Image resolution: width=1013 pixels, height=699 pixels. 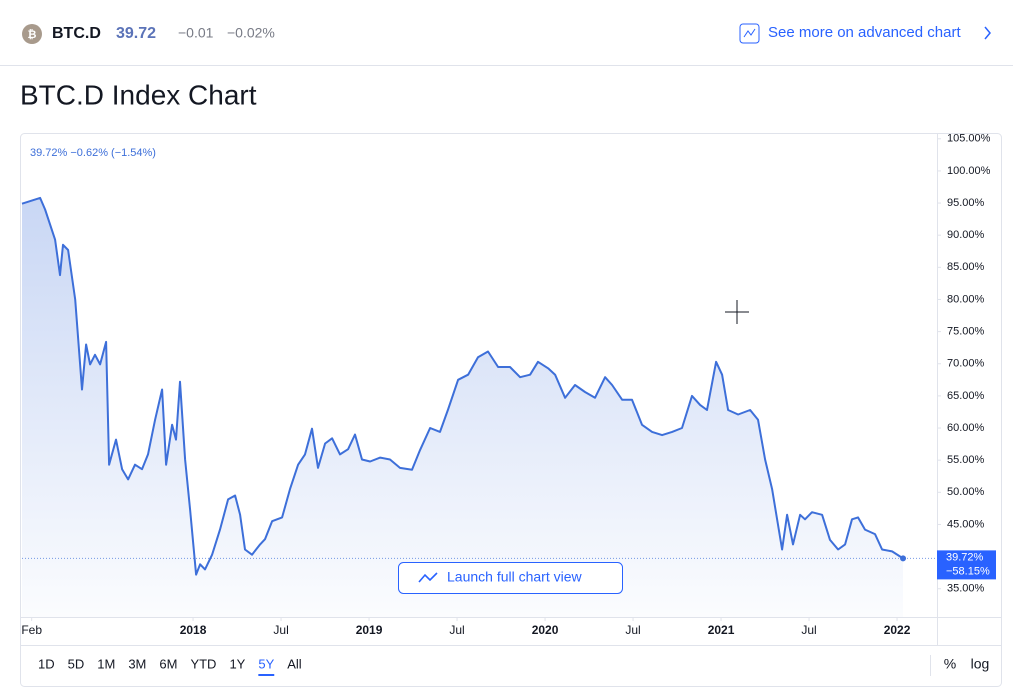 I want to click on price-label-box, so click(x=966, y=565).